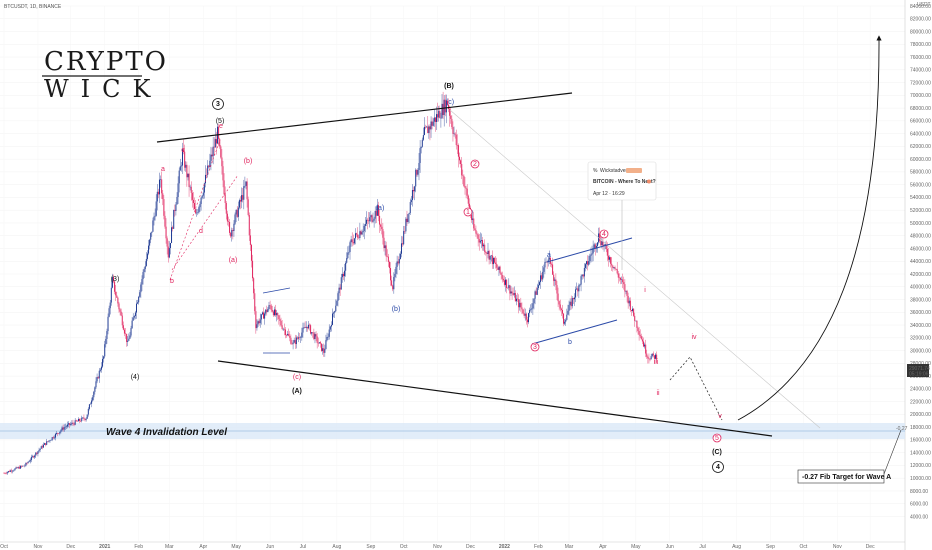 Image resolution: width=932 pixels, height=550 pixels. Describe the element at coordinates (203, 547) in the screenshot. I see `x-tick-label: Apr` at that location.